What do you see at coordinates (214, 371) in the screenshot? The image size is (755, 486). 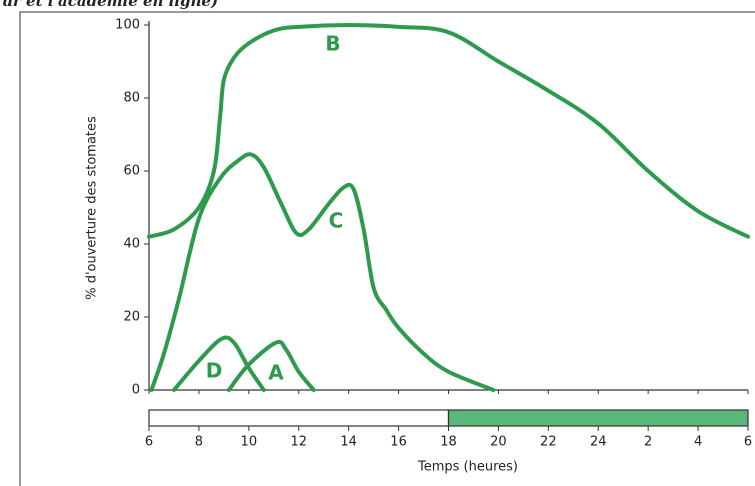 I see `curve-label: D` at bounding box center [214, 371].